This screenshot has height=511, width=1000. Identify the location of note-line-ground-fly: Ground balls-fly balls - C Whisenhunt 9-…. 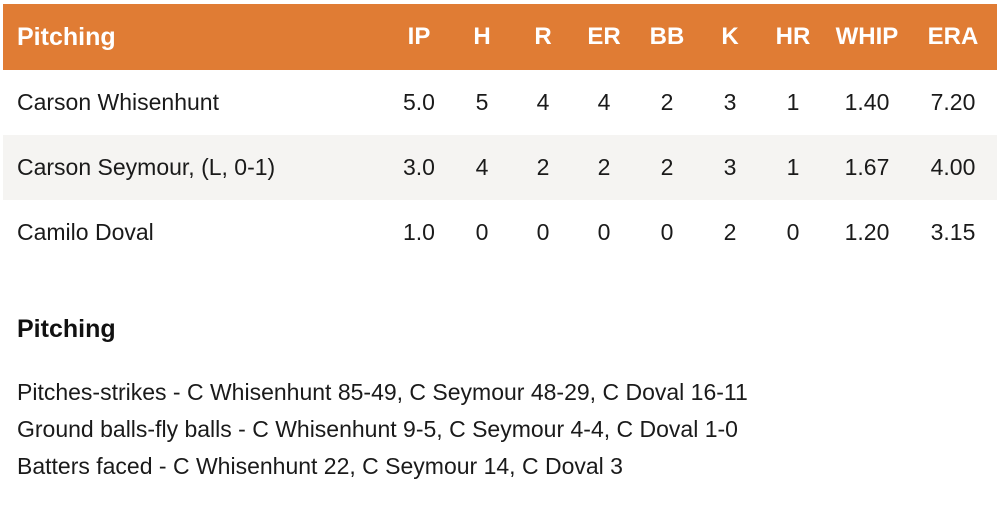
(377, 429).